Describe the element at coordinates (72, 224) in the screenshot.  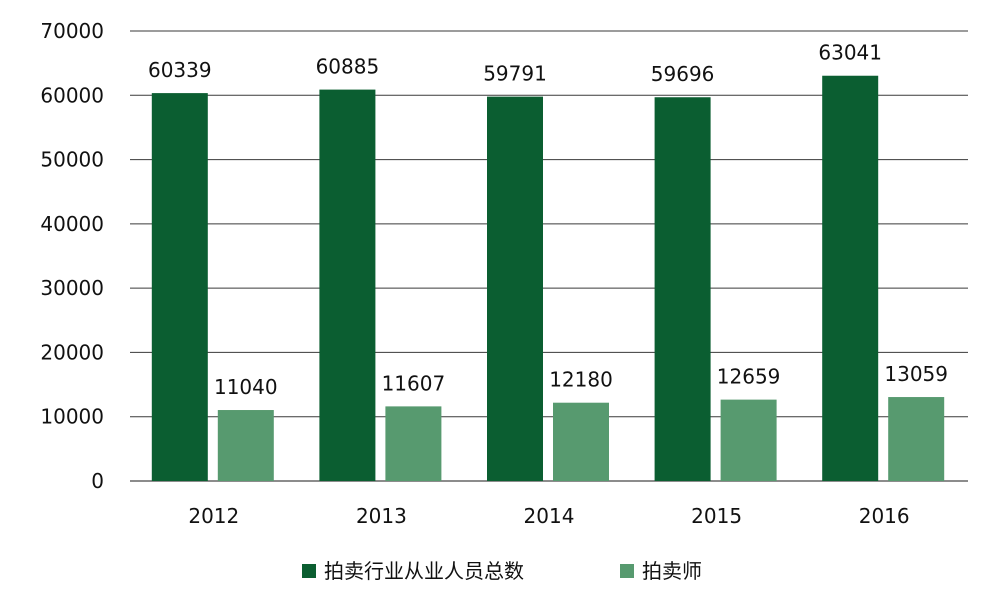
I see `y-tick-label: 40000` at that location.